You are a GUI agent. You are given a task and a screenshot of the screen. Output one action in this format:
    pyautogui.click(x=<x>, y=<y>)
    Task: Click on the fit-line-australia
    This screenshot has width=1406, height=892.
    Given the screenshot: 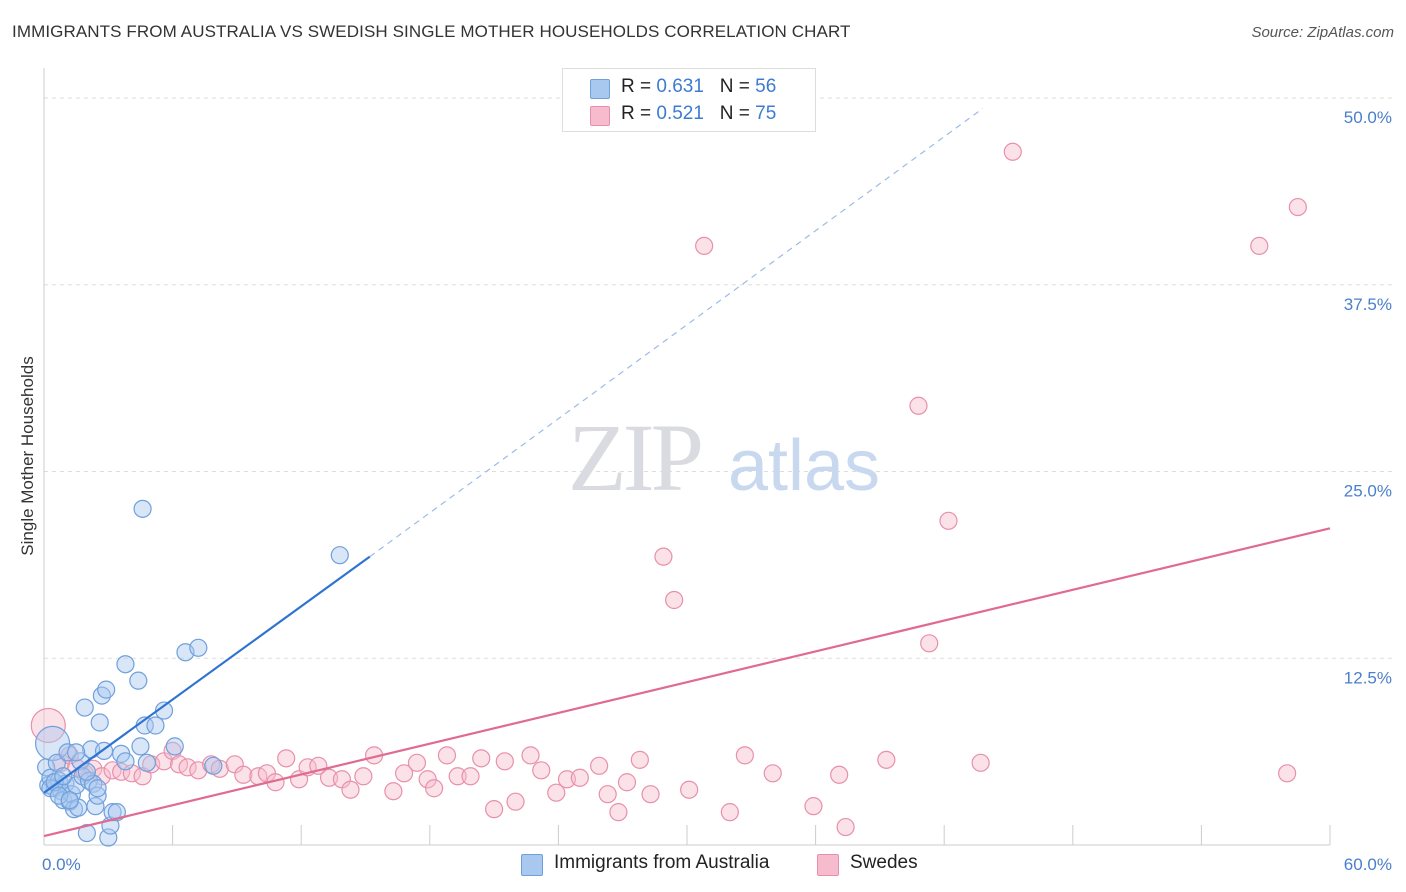 What is the action you would take?
    pyautogui.click(x=207, y=674)
    